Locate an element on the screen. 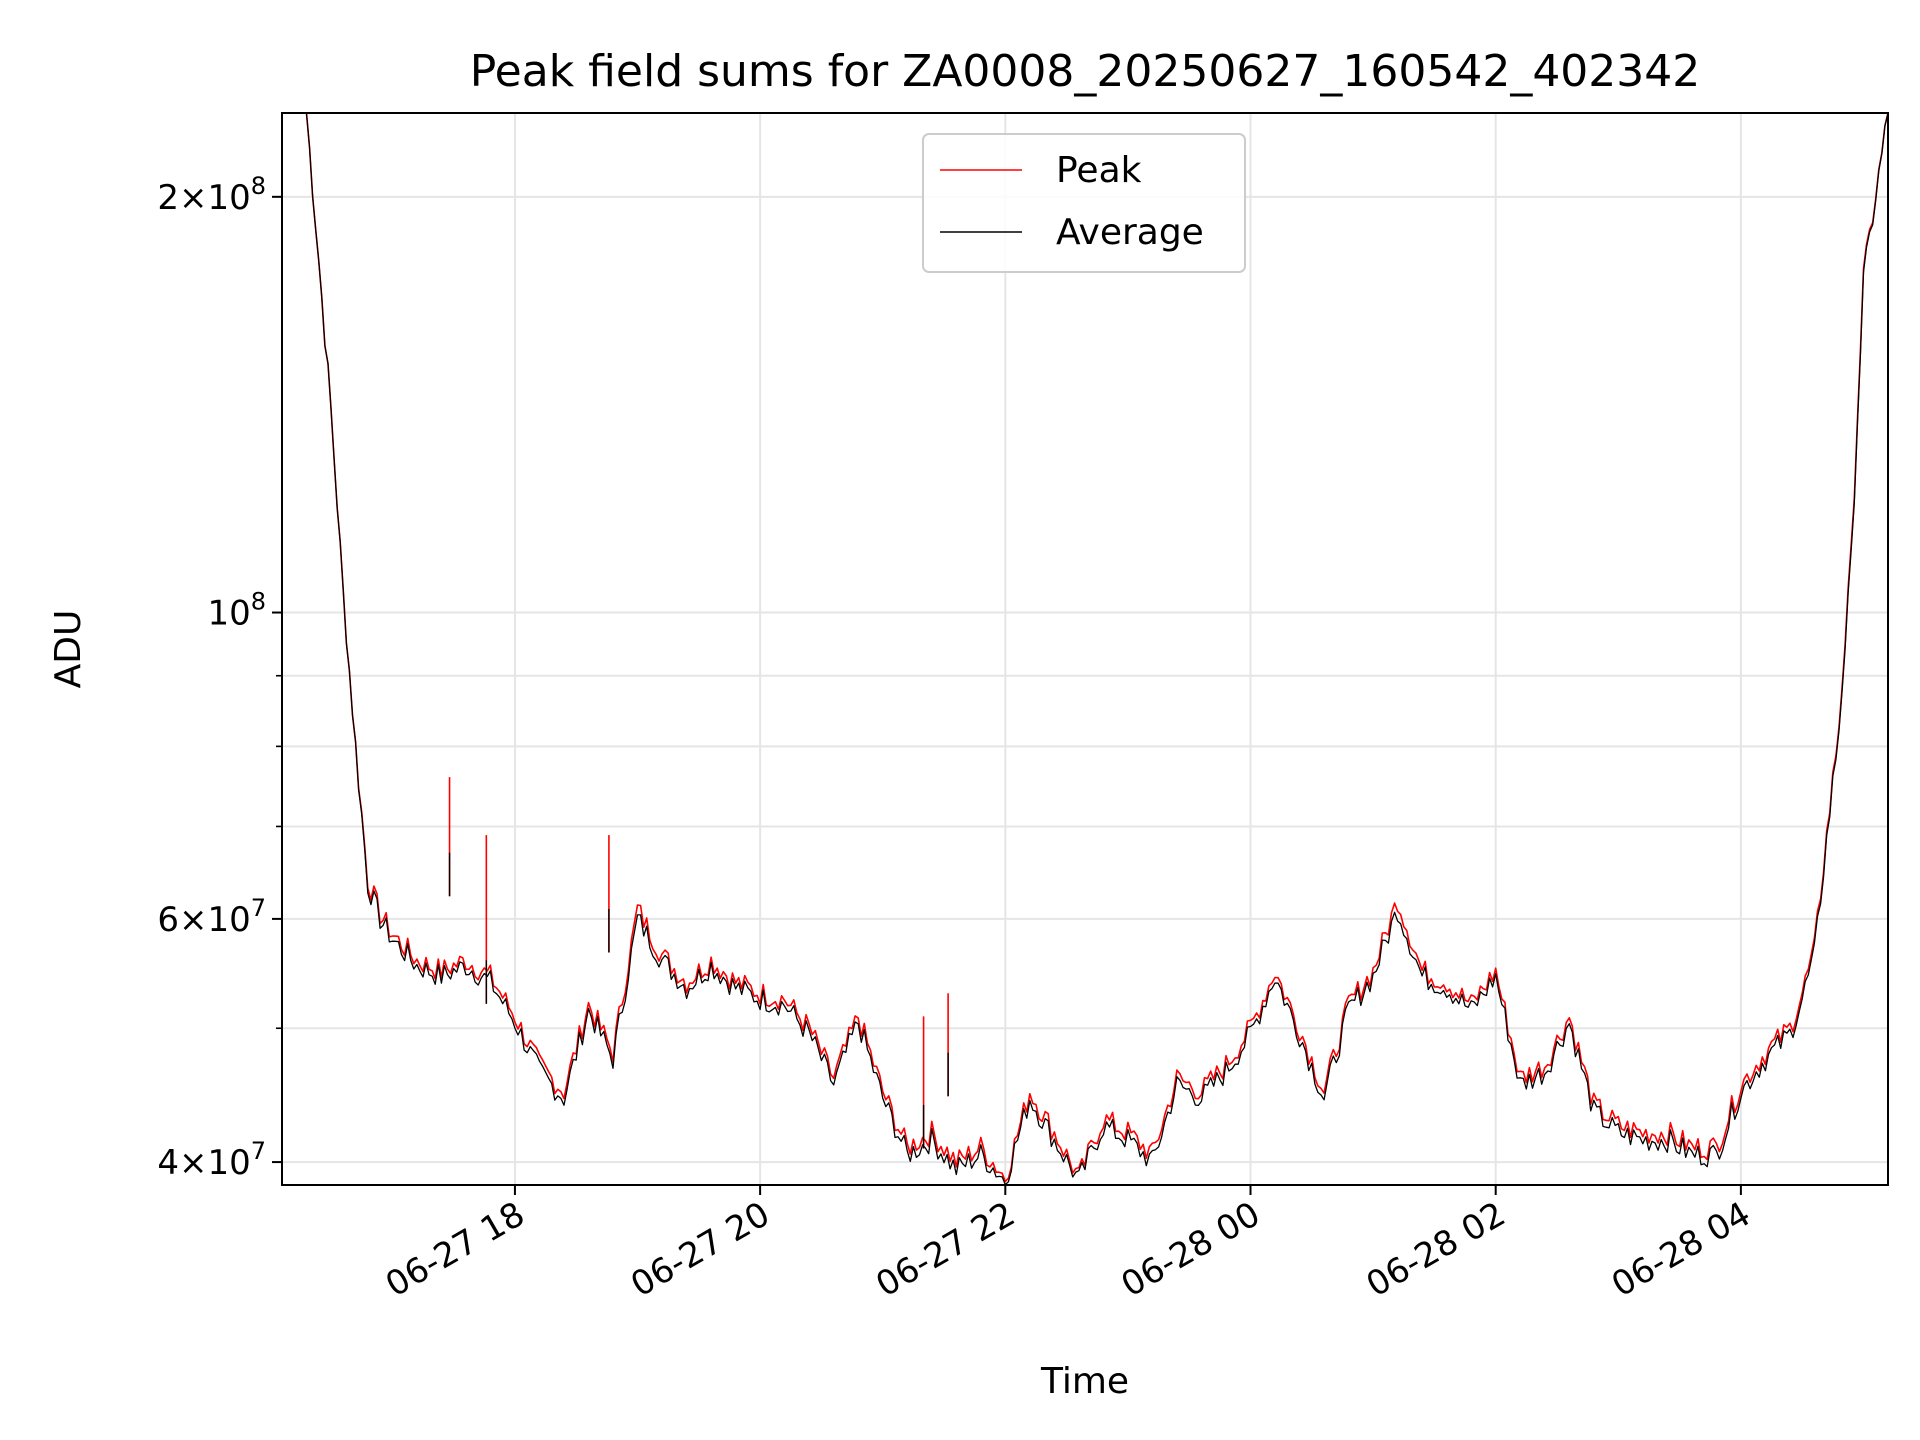 The image size is (1920, 1440). y-tick-label: 108 is located at coordinates (236, 611).